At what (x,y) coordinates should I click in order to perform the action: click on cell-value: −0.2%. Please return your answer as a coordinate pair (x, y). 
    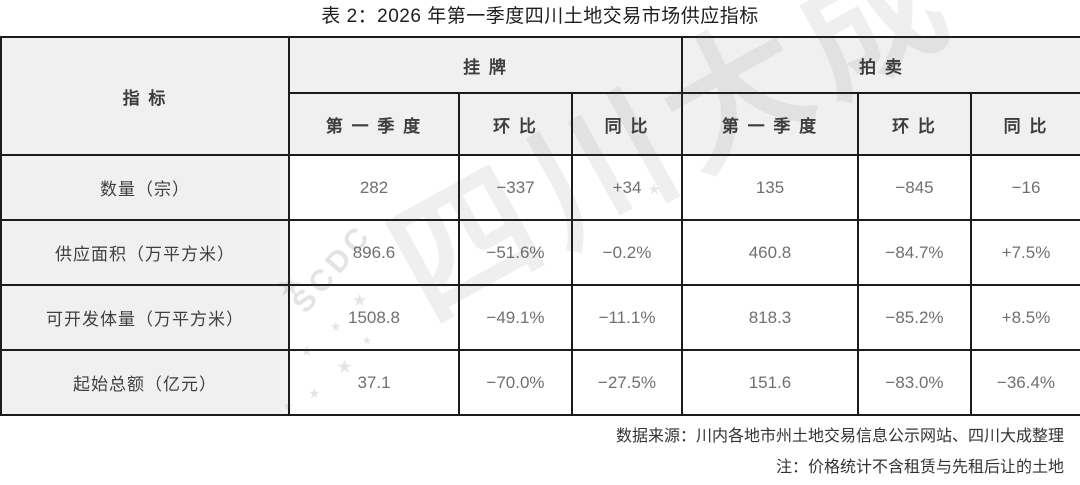
    Looking at the image, I should click on (627, 252).